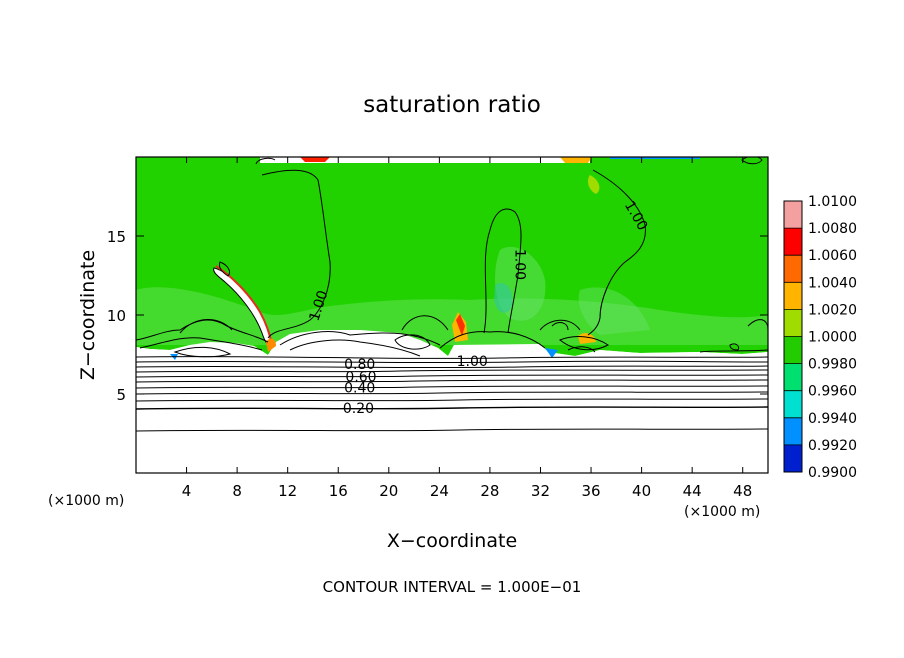 The height and width of the screenshot is (658, 904). I want to click on yellow-spot, so click(594, 184).